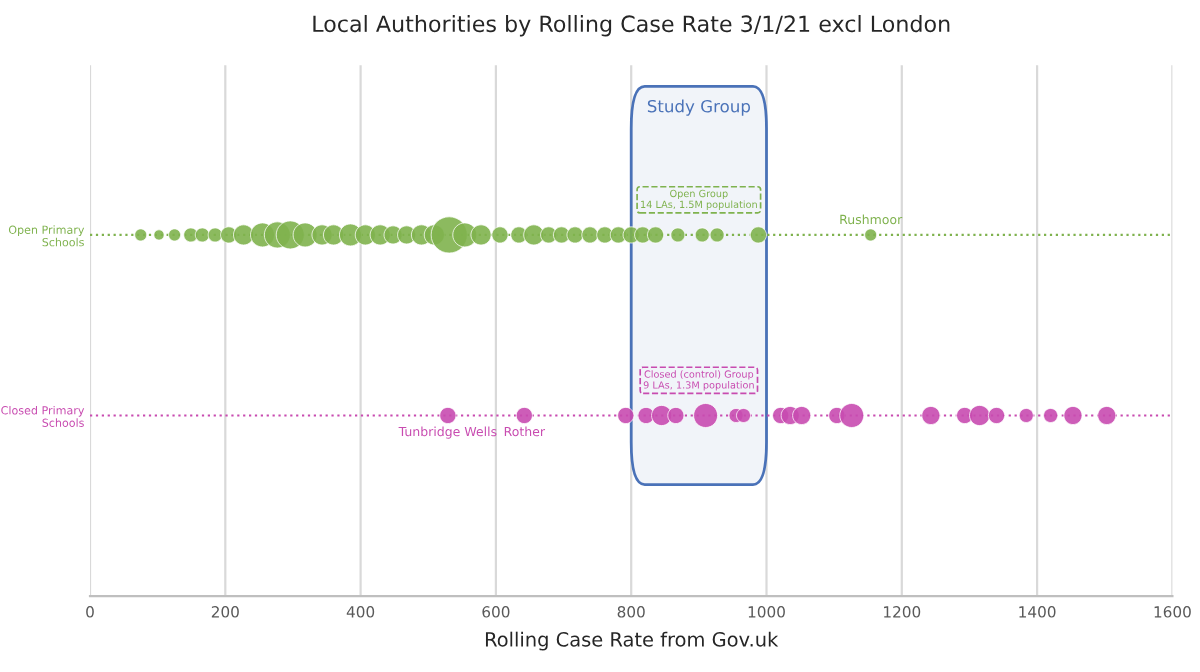  What do you see at coordinates (699, 107) in the screenshot?
I see `band-label: Study Group` at bounding box center [699, 107].